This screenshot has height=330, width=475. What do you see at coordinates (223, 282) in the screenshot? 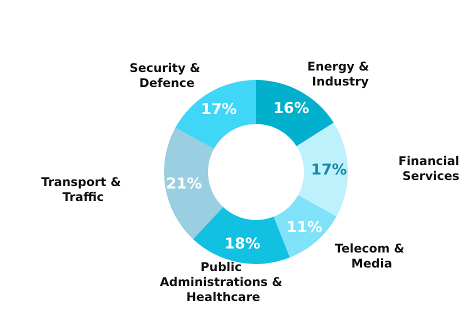
I see `slice-label: Public Administrations & Healthcare` at bounding box center [223, 282].